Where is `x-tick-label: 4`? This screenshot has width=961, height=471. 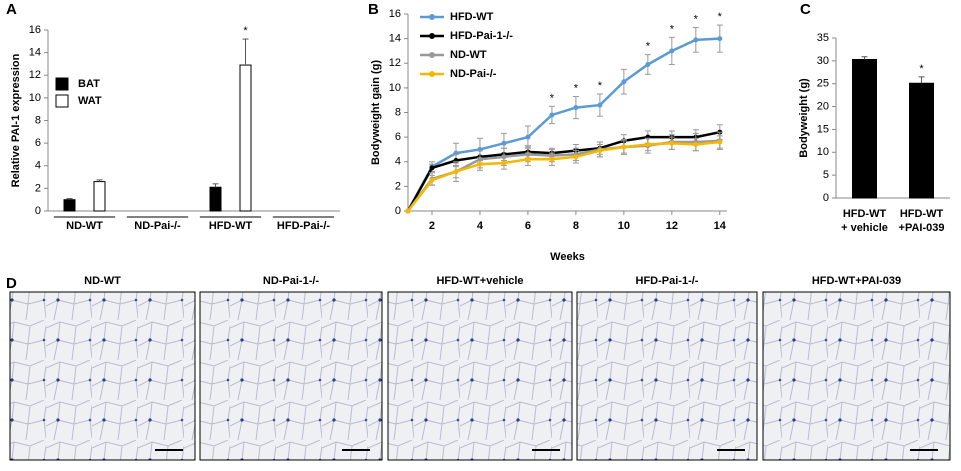 x-tick-label: 4 is located at coordinates (480, 226).